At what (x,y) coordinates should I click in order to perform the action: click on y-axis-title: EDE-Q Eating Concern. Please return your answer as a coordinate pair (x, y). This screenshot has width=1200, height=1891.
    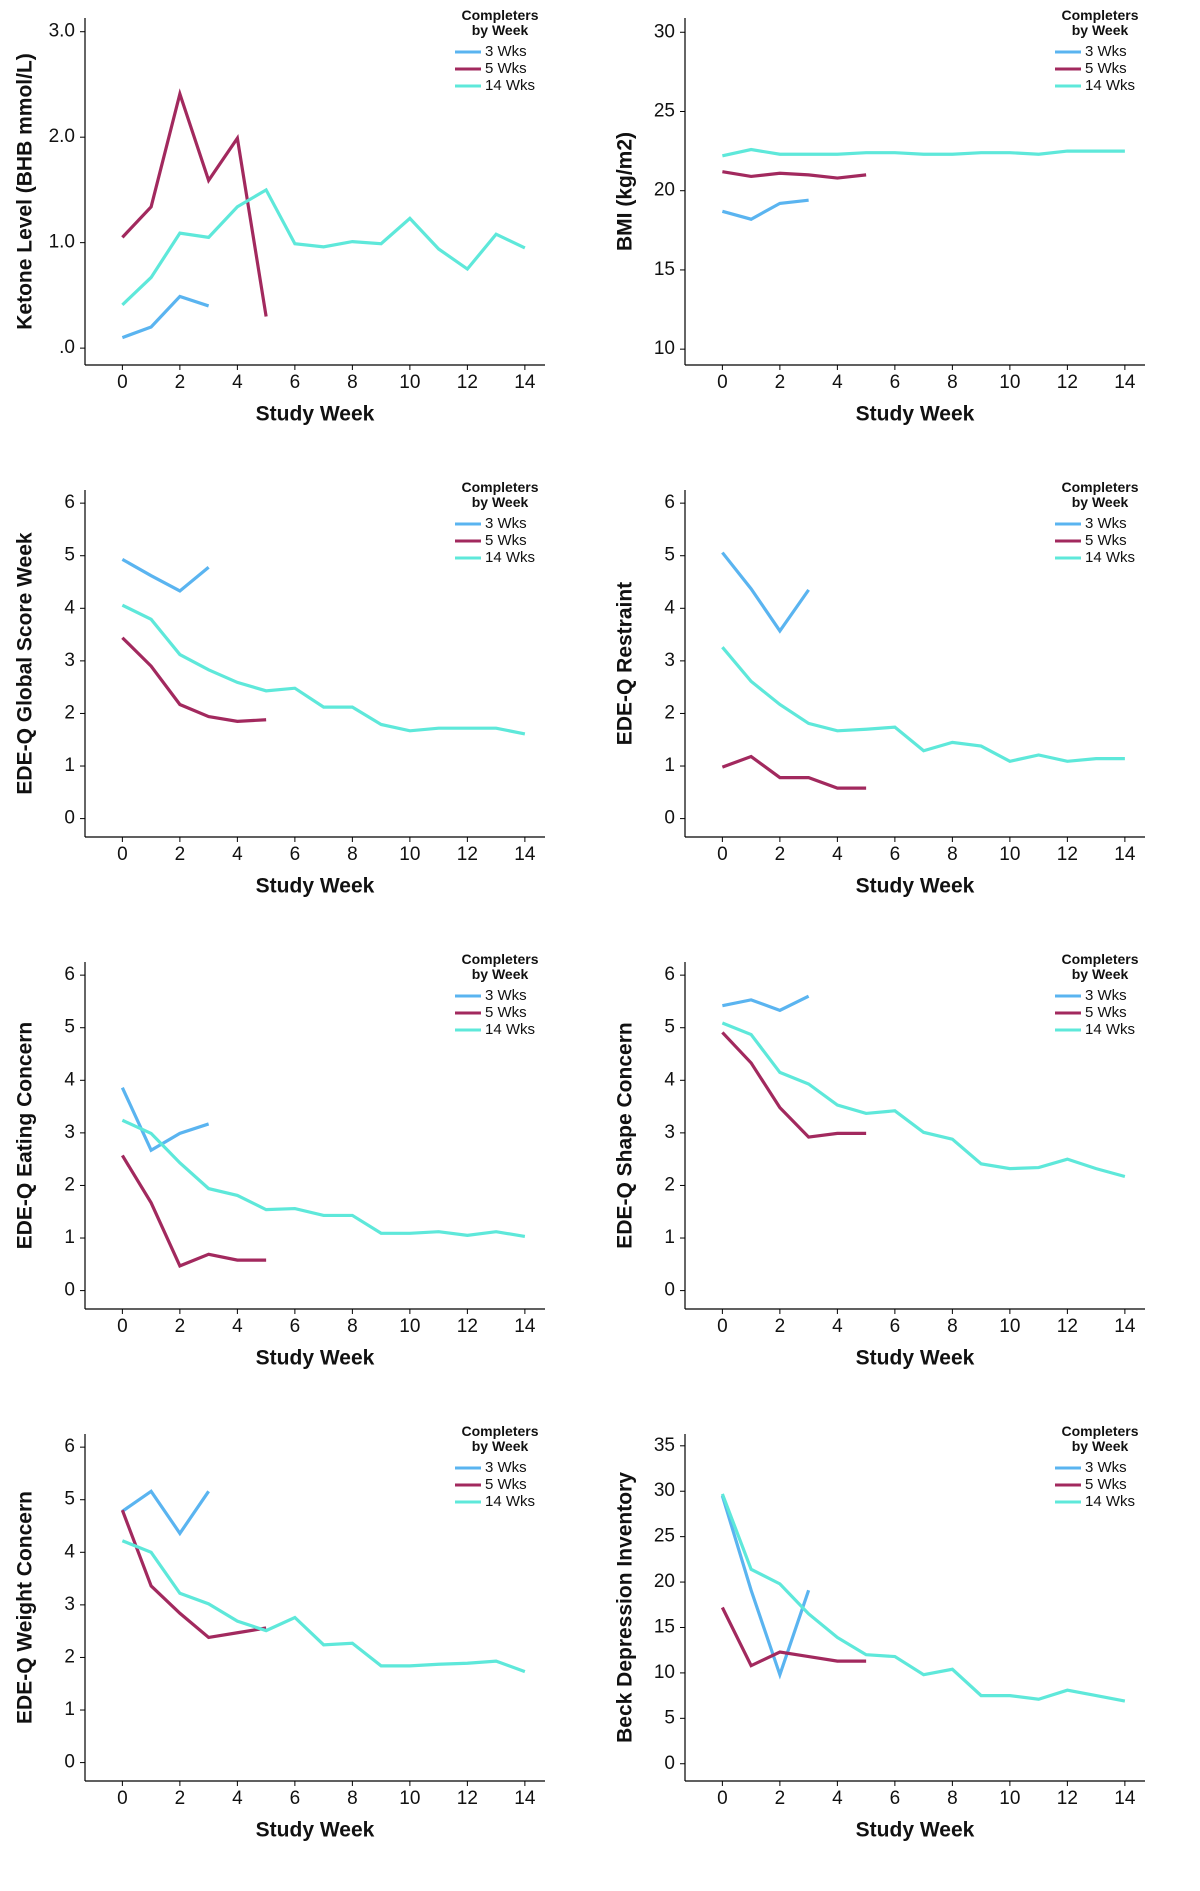
    Looking at the image, I should click on (25, 1136).